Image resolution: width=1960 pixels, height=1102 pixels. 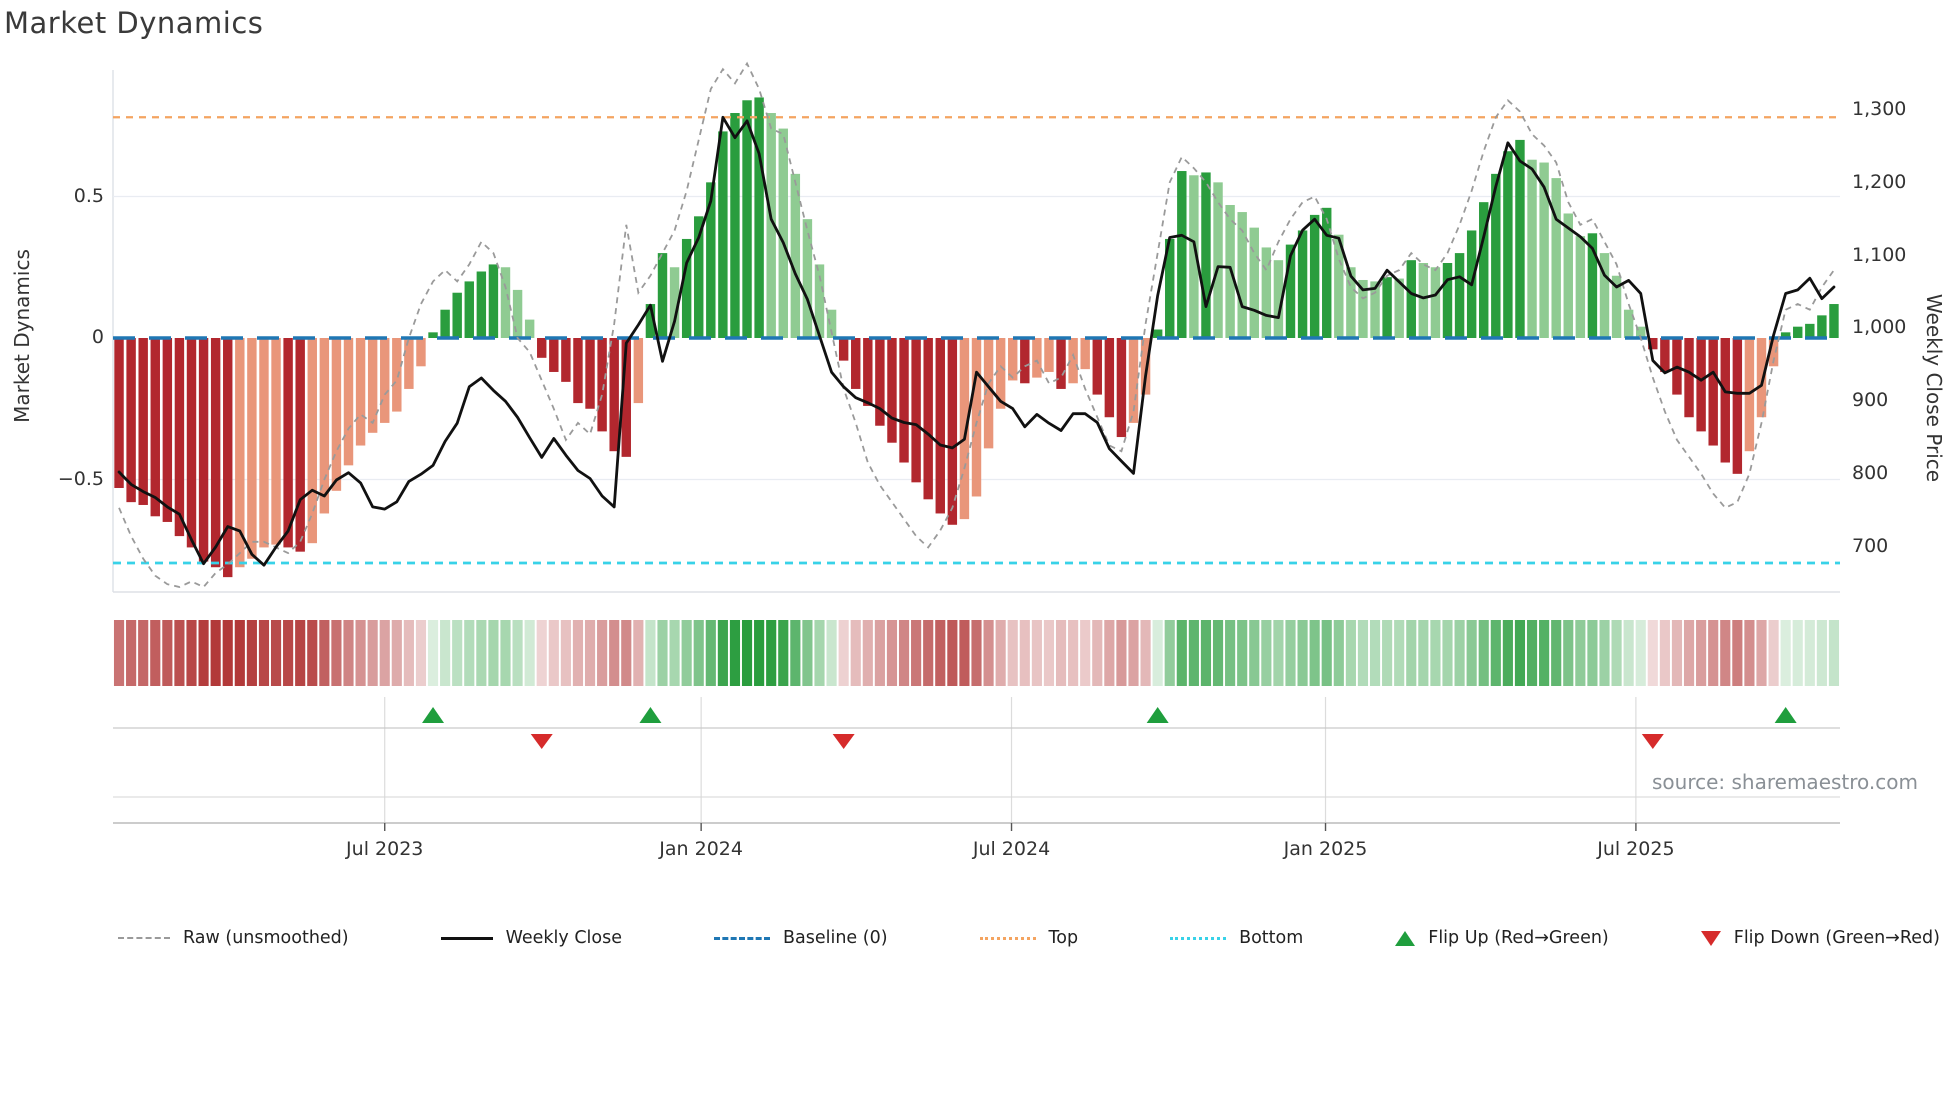 What do you see at coordinates (1518, 938) in the screenshot?
I see `legend-label: Flip Up (Red→Green)` at bounding box center [1518, 938].